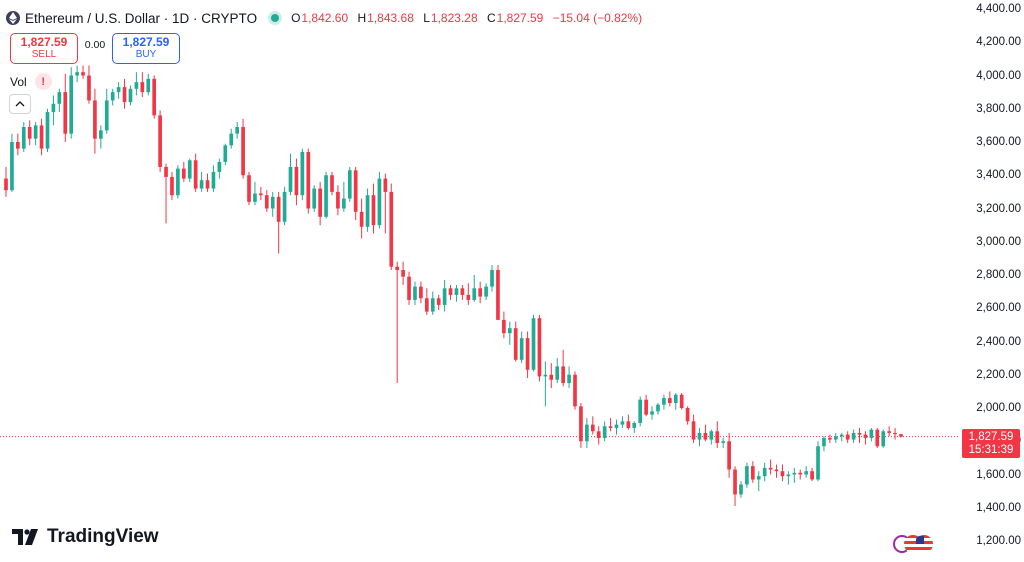 The width and height of the screenshot is (1024, 562). Describe the element at coordinates (998, 75) in the screenshot. I see `price-axis-label: 4,000.00` at that location.